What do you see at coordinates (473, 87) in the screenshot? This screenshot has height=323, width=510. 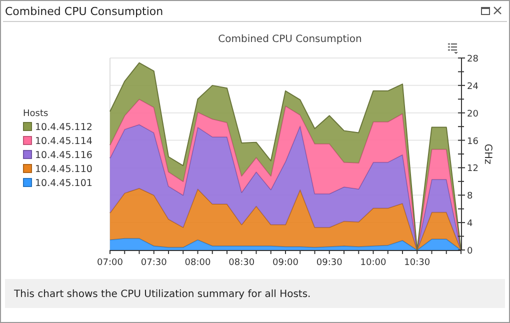 I see `y-tick-label: 24` at bounding box center [473, 87].